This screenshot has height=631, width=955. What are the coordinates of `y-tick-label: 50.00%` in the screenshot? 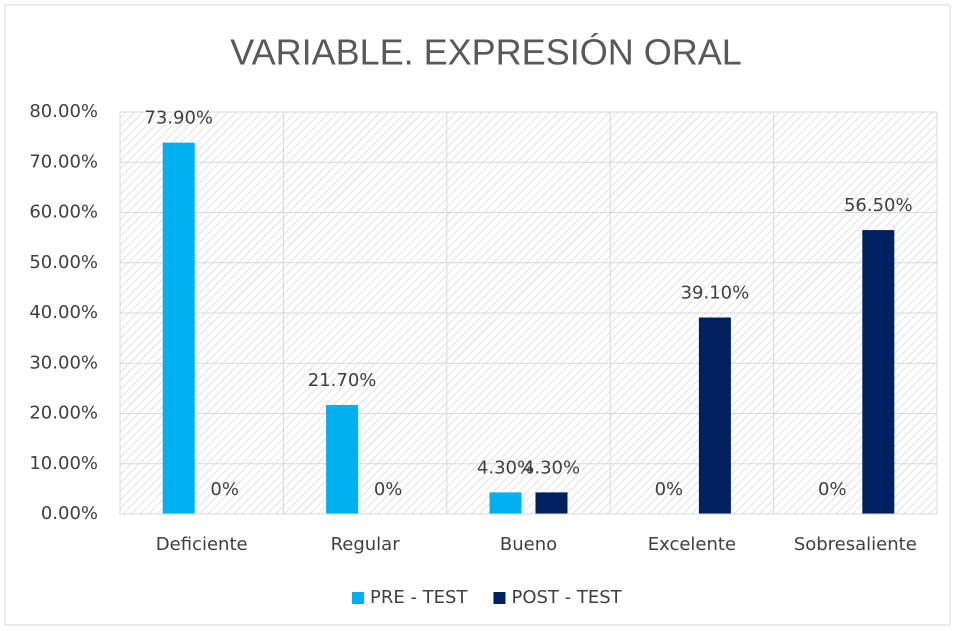 It's located at (63, 262).